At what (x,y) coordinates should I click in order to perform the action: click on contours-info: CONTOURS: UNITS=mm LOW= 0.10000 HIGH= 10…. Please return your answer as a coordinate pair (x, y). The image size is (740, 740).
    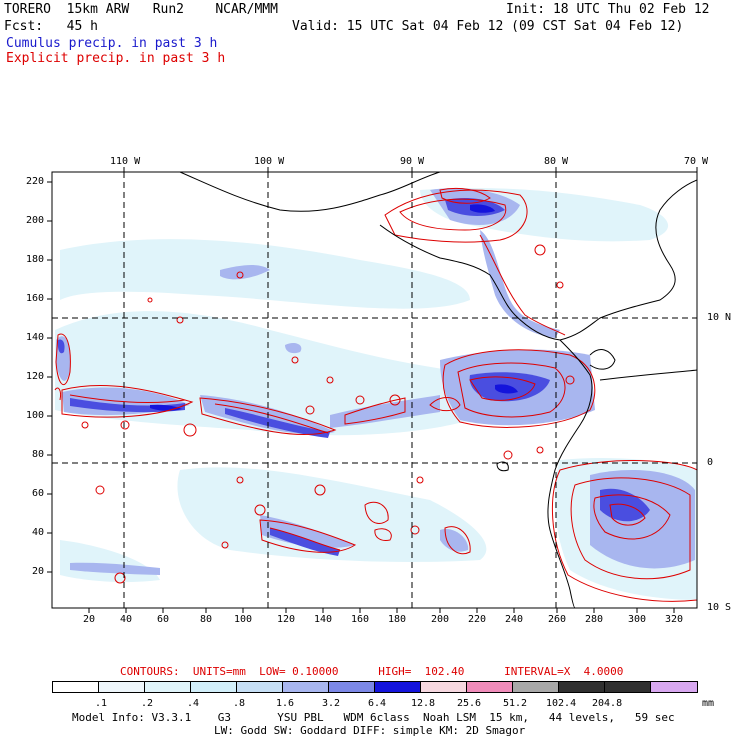
    Looking at the image, I should click on (372, 671).